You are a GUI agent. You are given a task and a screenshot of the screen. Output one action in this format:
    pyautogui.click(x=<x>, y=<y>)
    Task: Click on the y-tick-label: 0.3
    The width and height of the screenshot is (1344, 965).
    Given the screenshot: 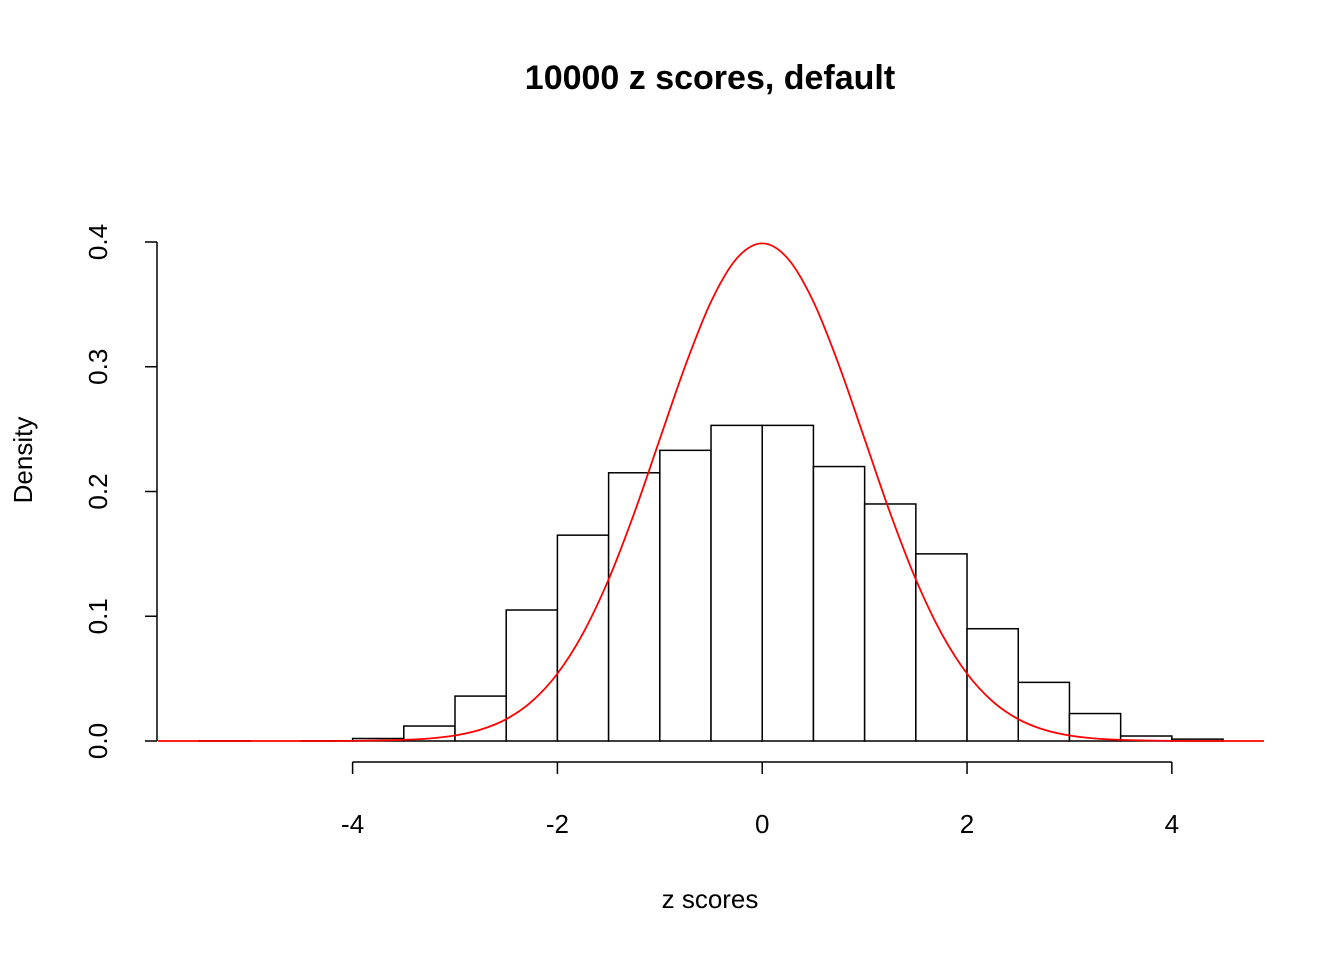 What is the action you would take?
    pyautogui.click(x=98, y=367)
    